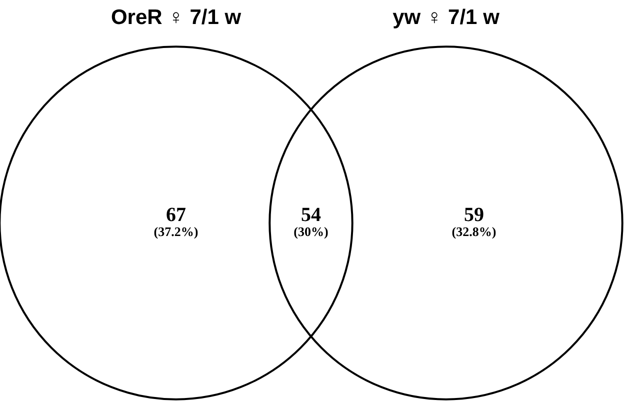 The image size is (629, 408). Describe the element at coordinates (474, 215) in the screenshot. I see `data-label: 59` at that location.